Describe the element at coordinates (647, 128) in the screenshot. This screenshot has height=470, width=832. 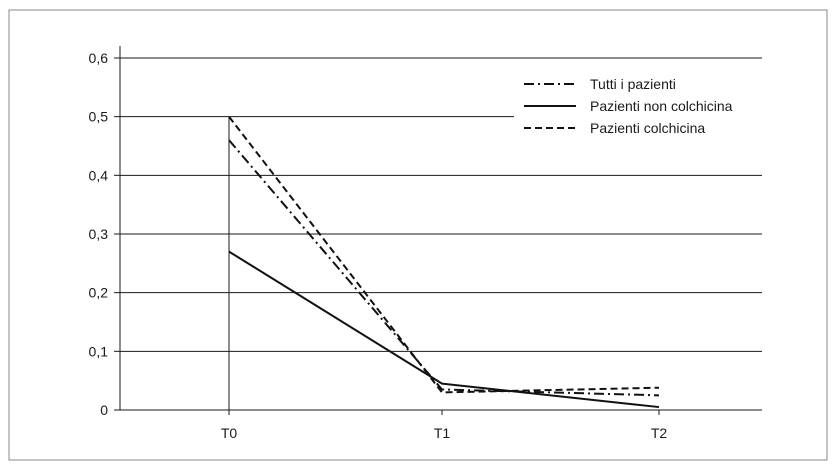
I see `legend-label-3: Pazienti colchicina` at that location.